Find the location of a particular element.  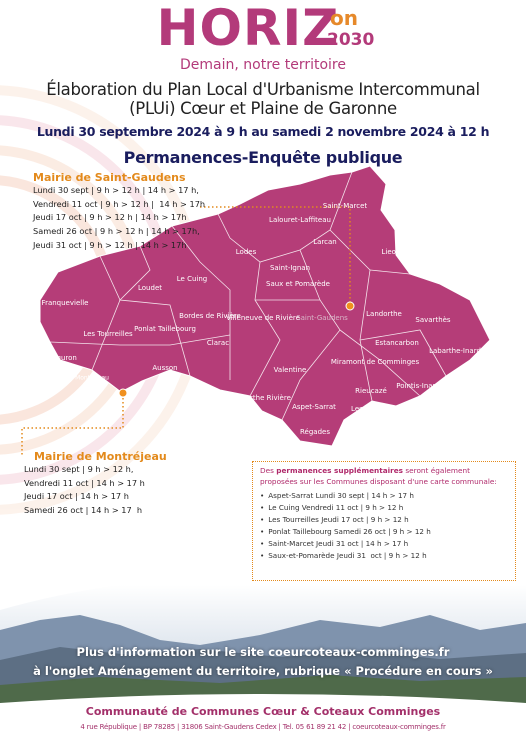

schedule-line: Vendredi 11 oct | 14 h > 17 h is located at coordinates (84, 482).